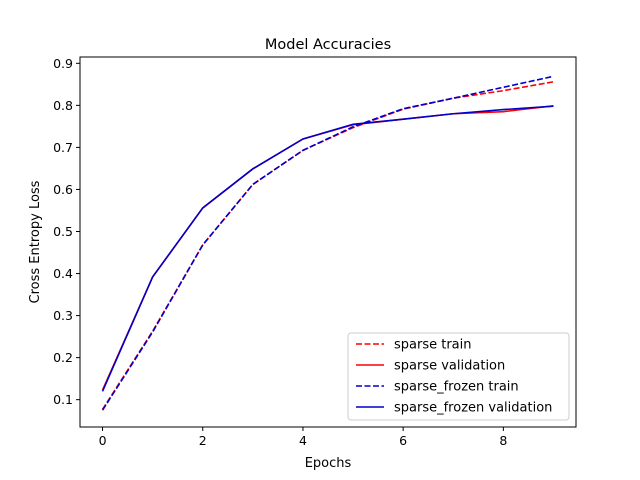 Image resolution: width=640 pixels, height=480 pixels. I want to click on legend-label-2: sparse validation, so click(449, 366).